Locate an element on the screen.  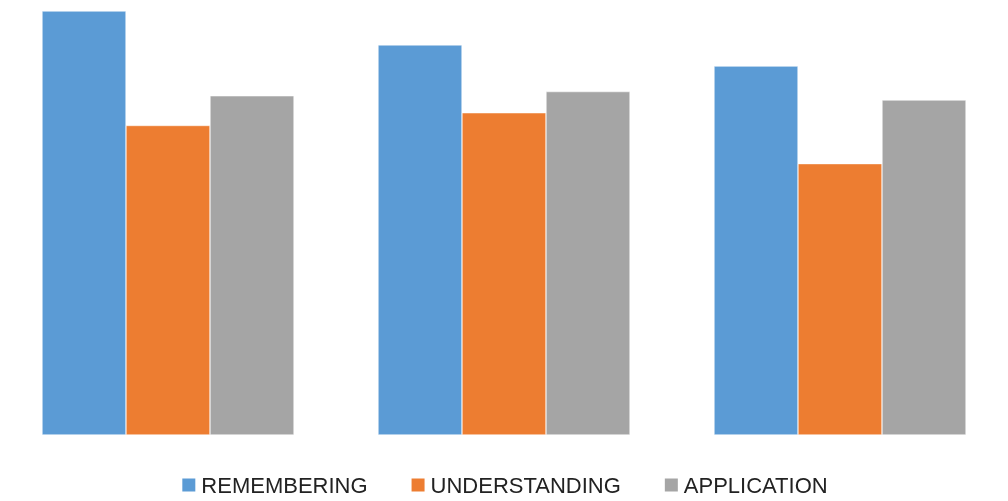
legend-label: REMEMBERING is located at coordinates (284, 485).